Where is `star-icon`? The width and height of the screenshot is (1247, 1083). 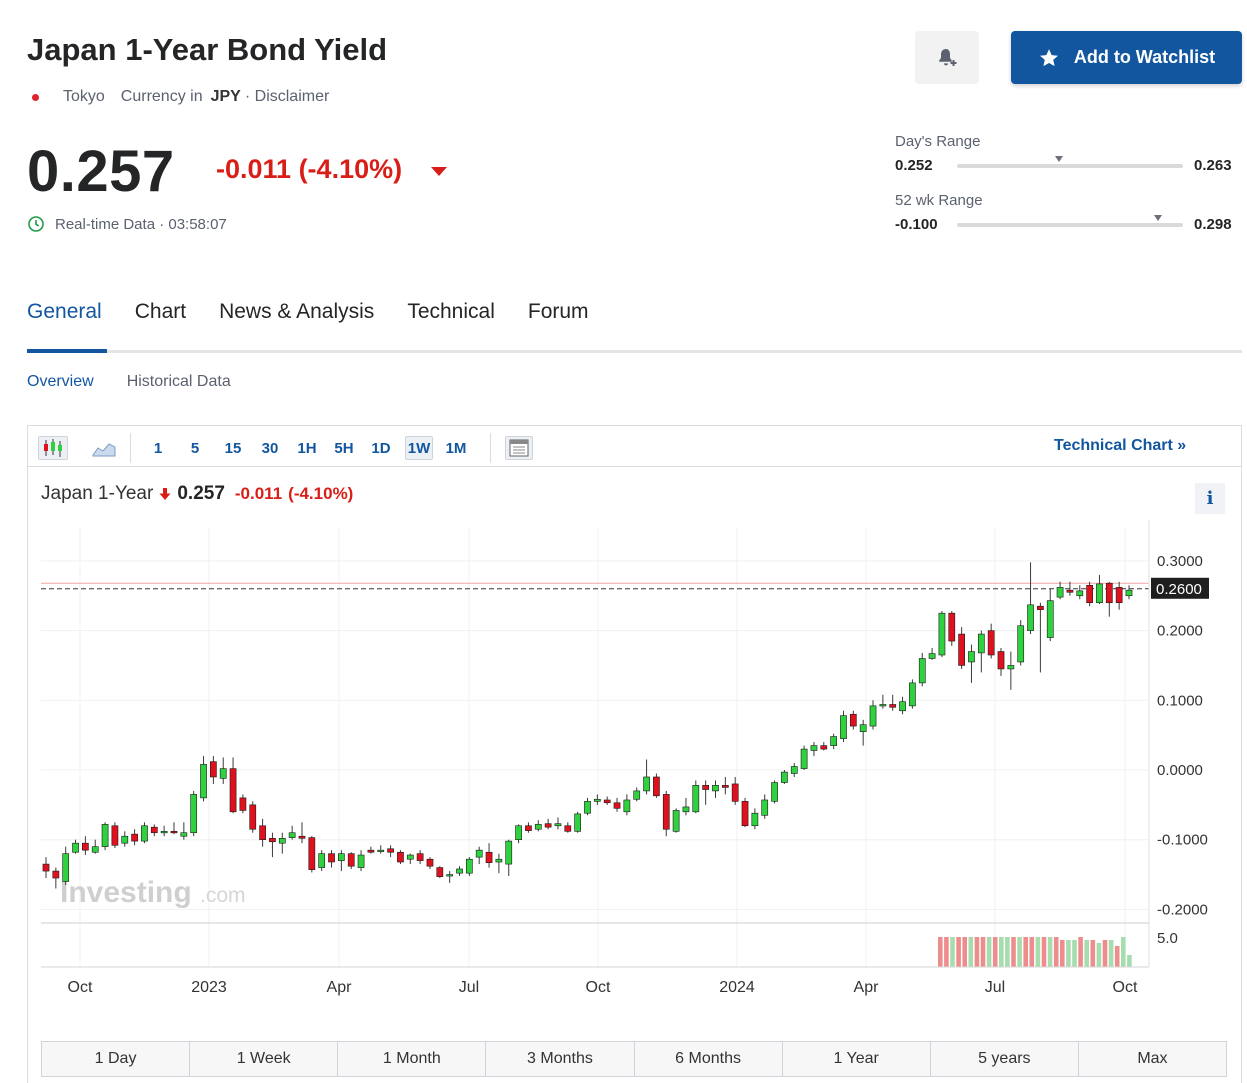
star-icon is located at coordinates (1048, 57).